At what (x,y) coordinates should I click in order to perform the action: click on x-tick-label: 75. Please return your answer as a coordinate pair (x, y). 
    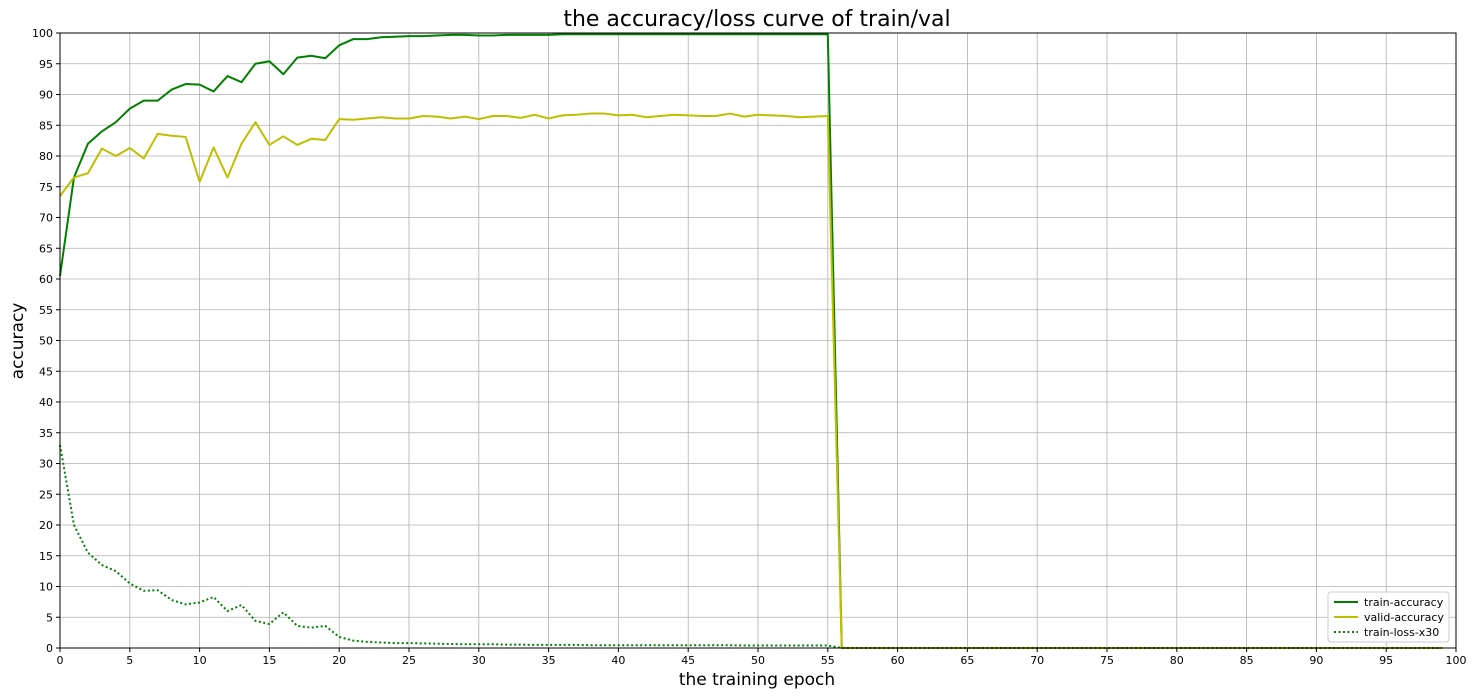
    Looking at the image, I should click on (1107, 660).